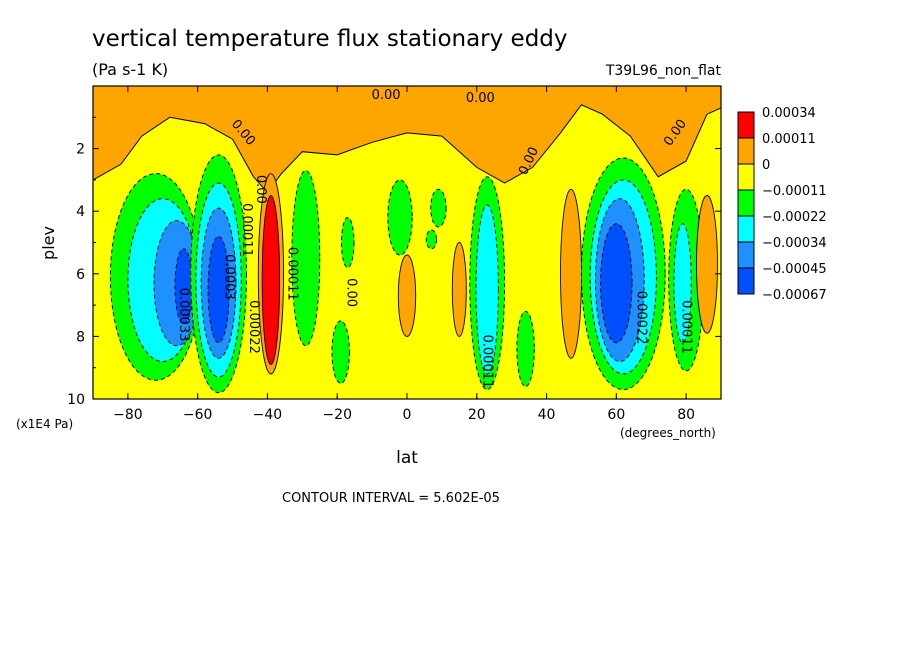 Image resolution: width=904 pixels, height=654 pixels. Describe the element at coordinates (130, 69) in the screenshot. I see `chart-units: (Pa s-1 K)` at that location.